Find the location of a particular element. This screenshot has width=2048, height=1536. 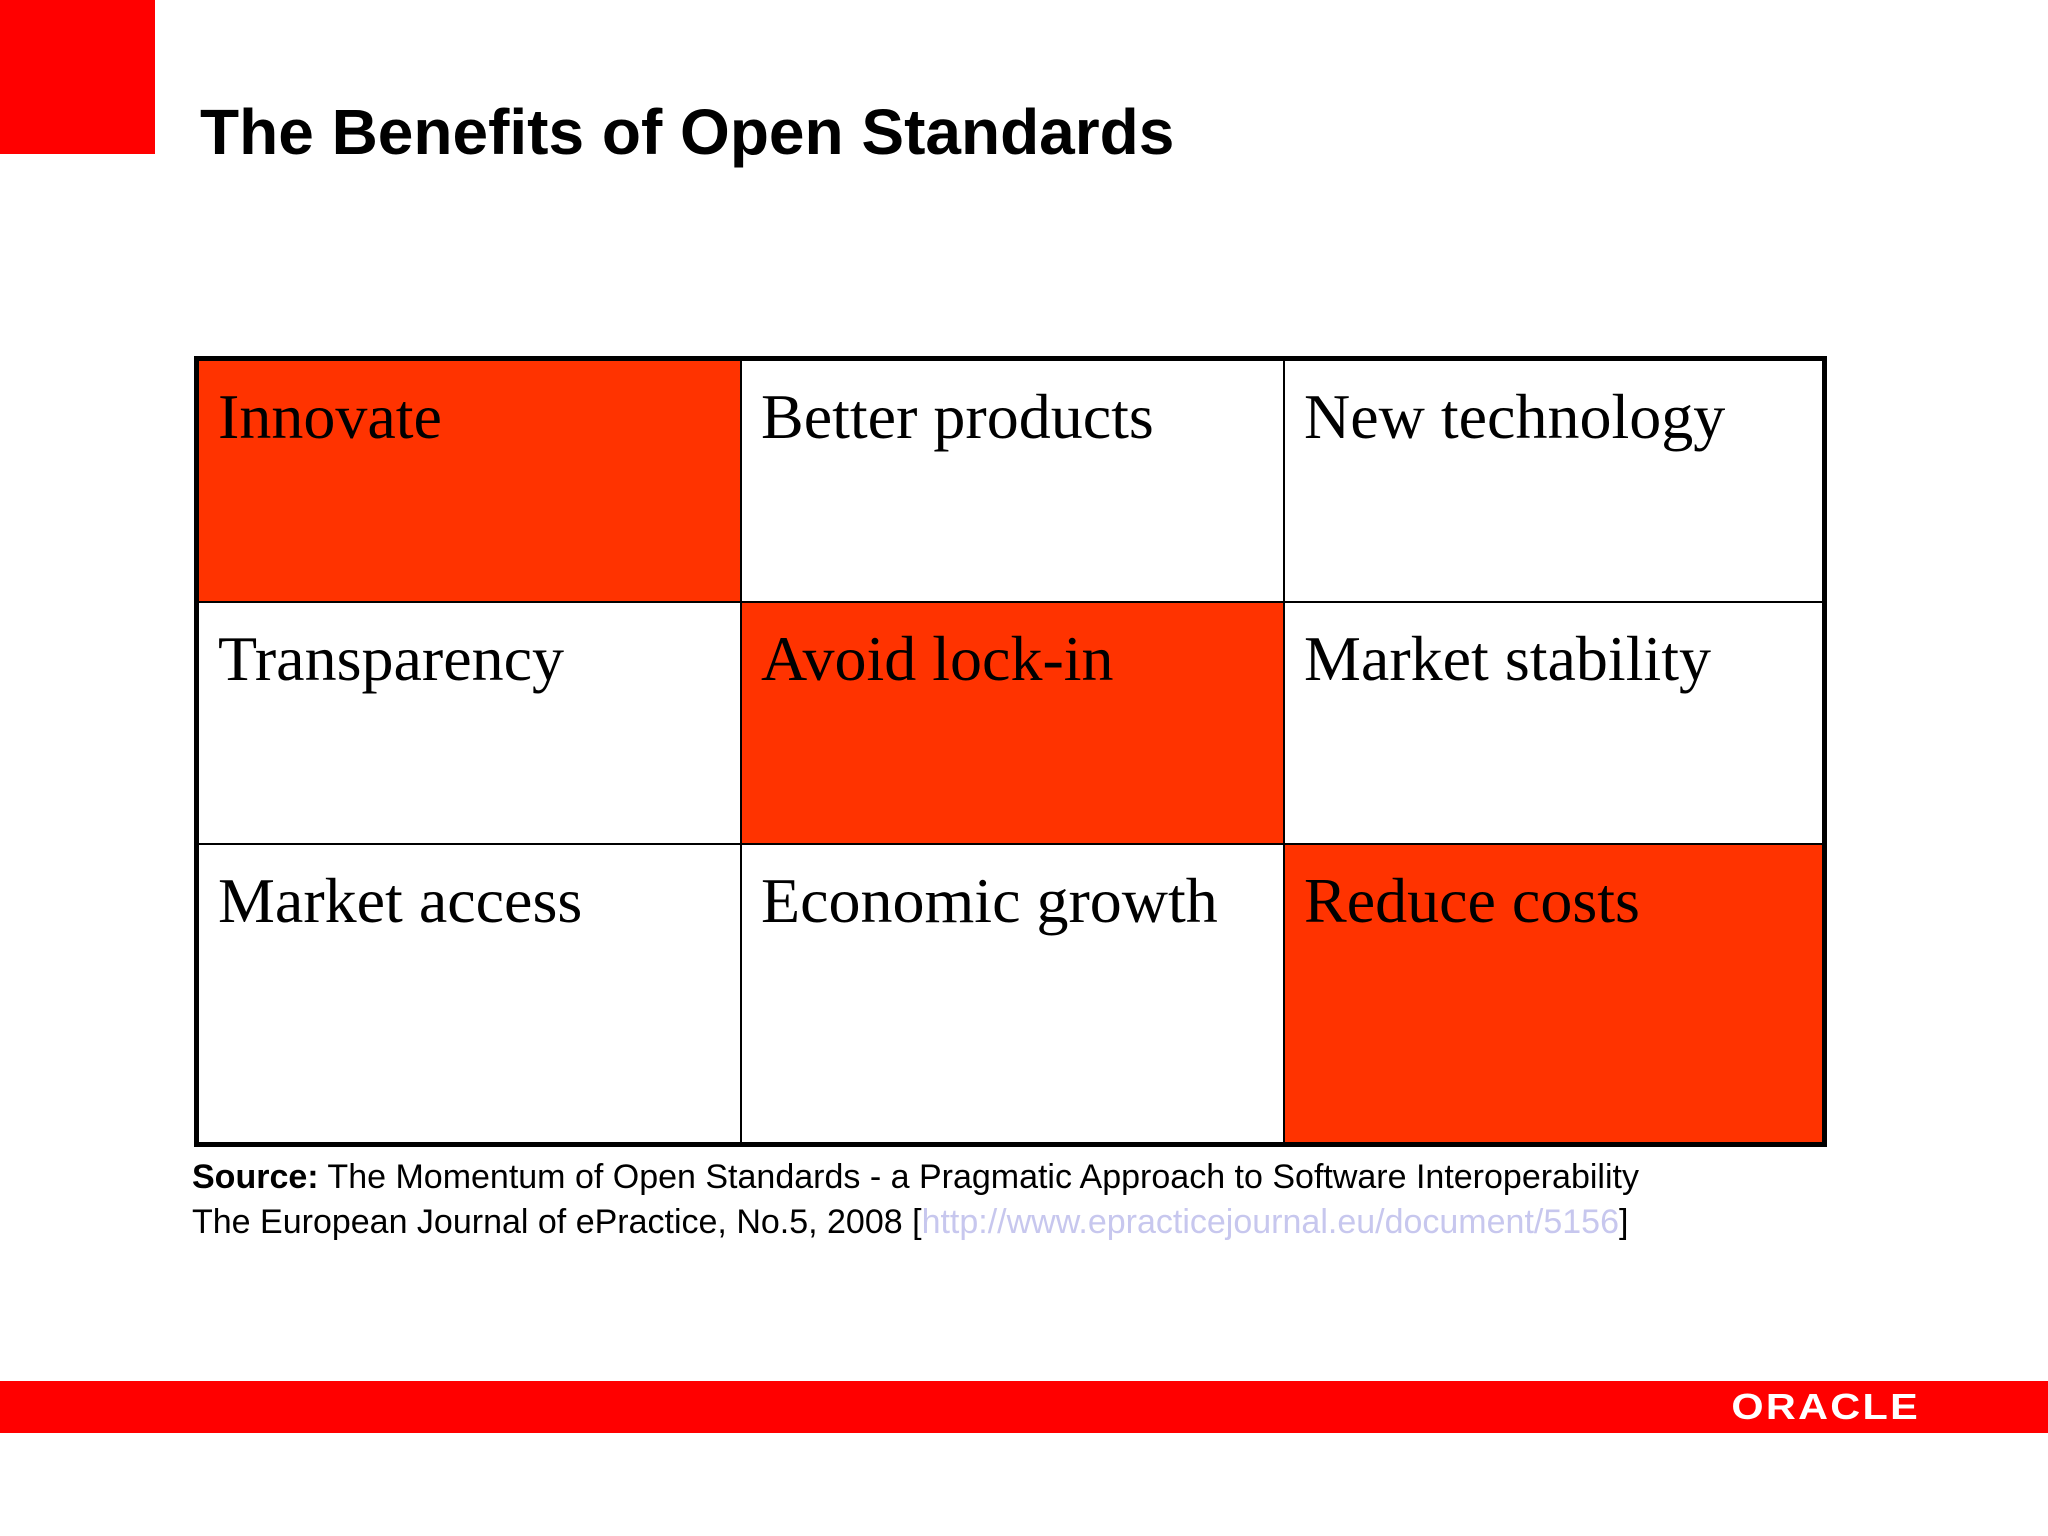

slide-title: The Benefits of Open Standards is located at coordinates (687, 132).